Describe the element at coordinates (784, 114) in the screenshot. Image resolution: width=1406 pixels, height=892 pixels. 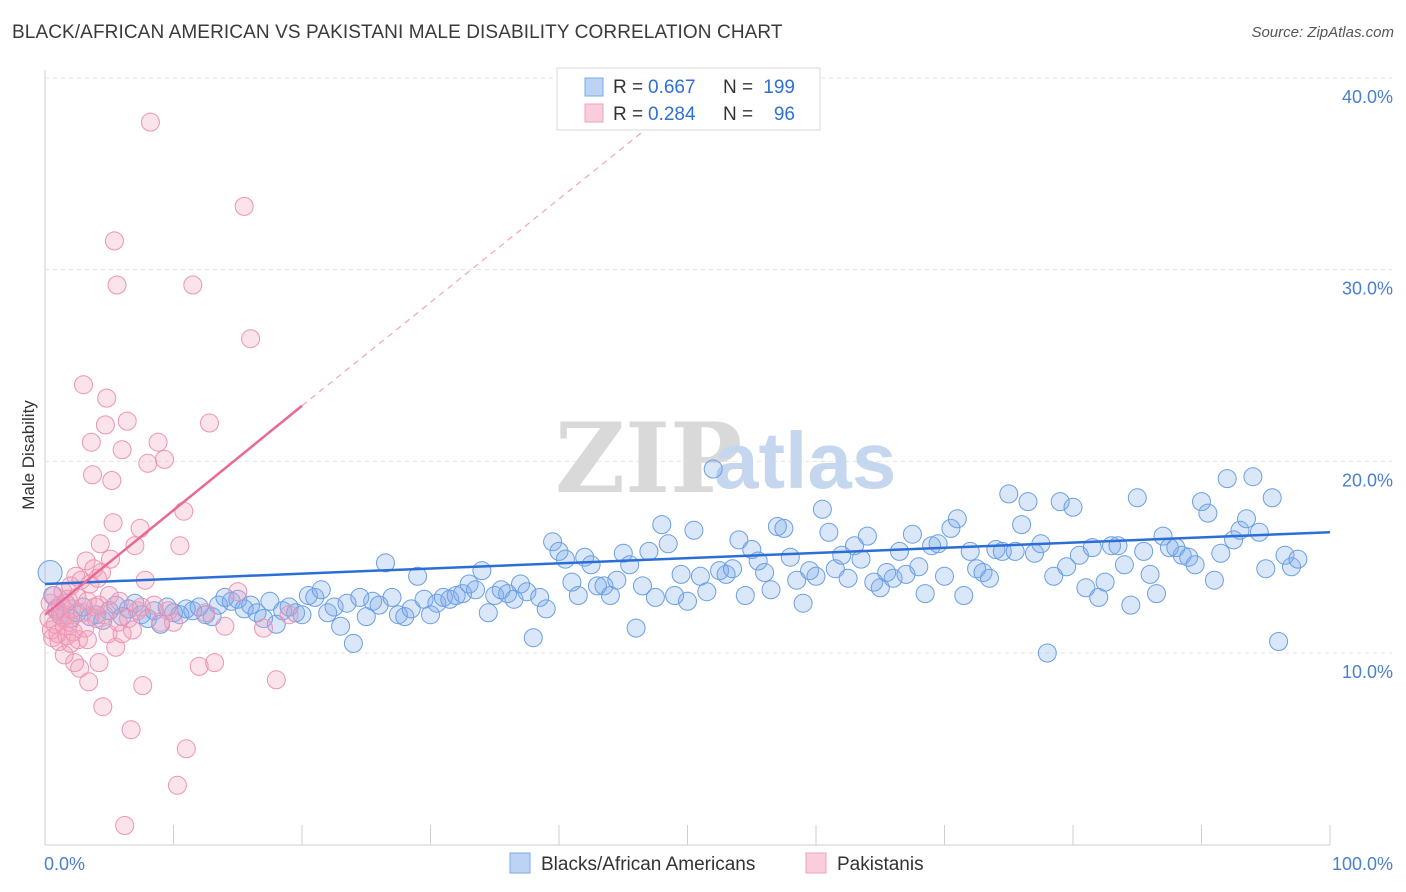
I see `legend-stats-pink-n-value: 96` at that location.